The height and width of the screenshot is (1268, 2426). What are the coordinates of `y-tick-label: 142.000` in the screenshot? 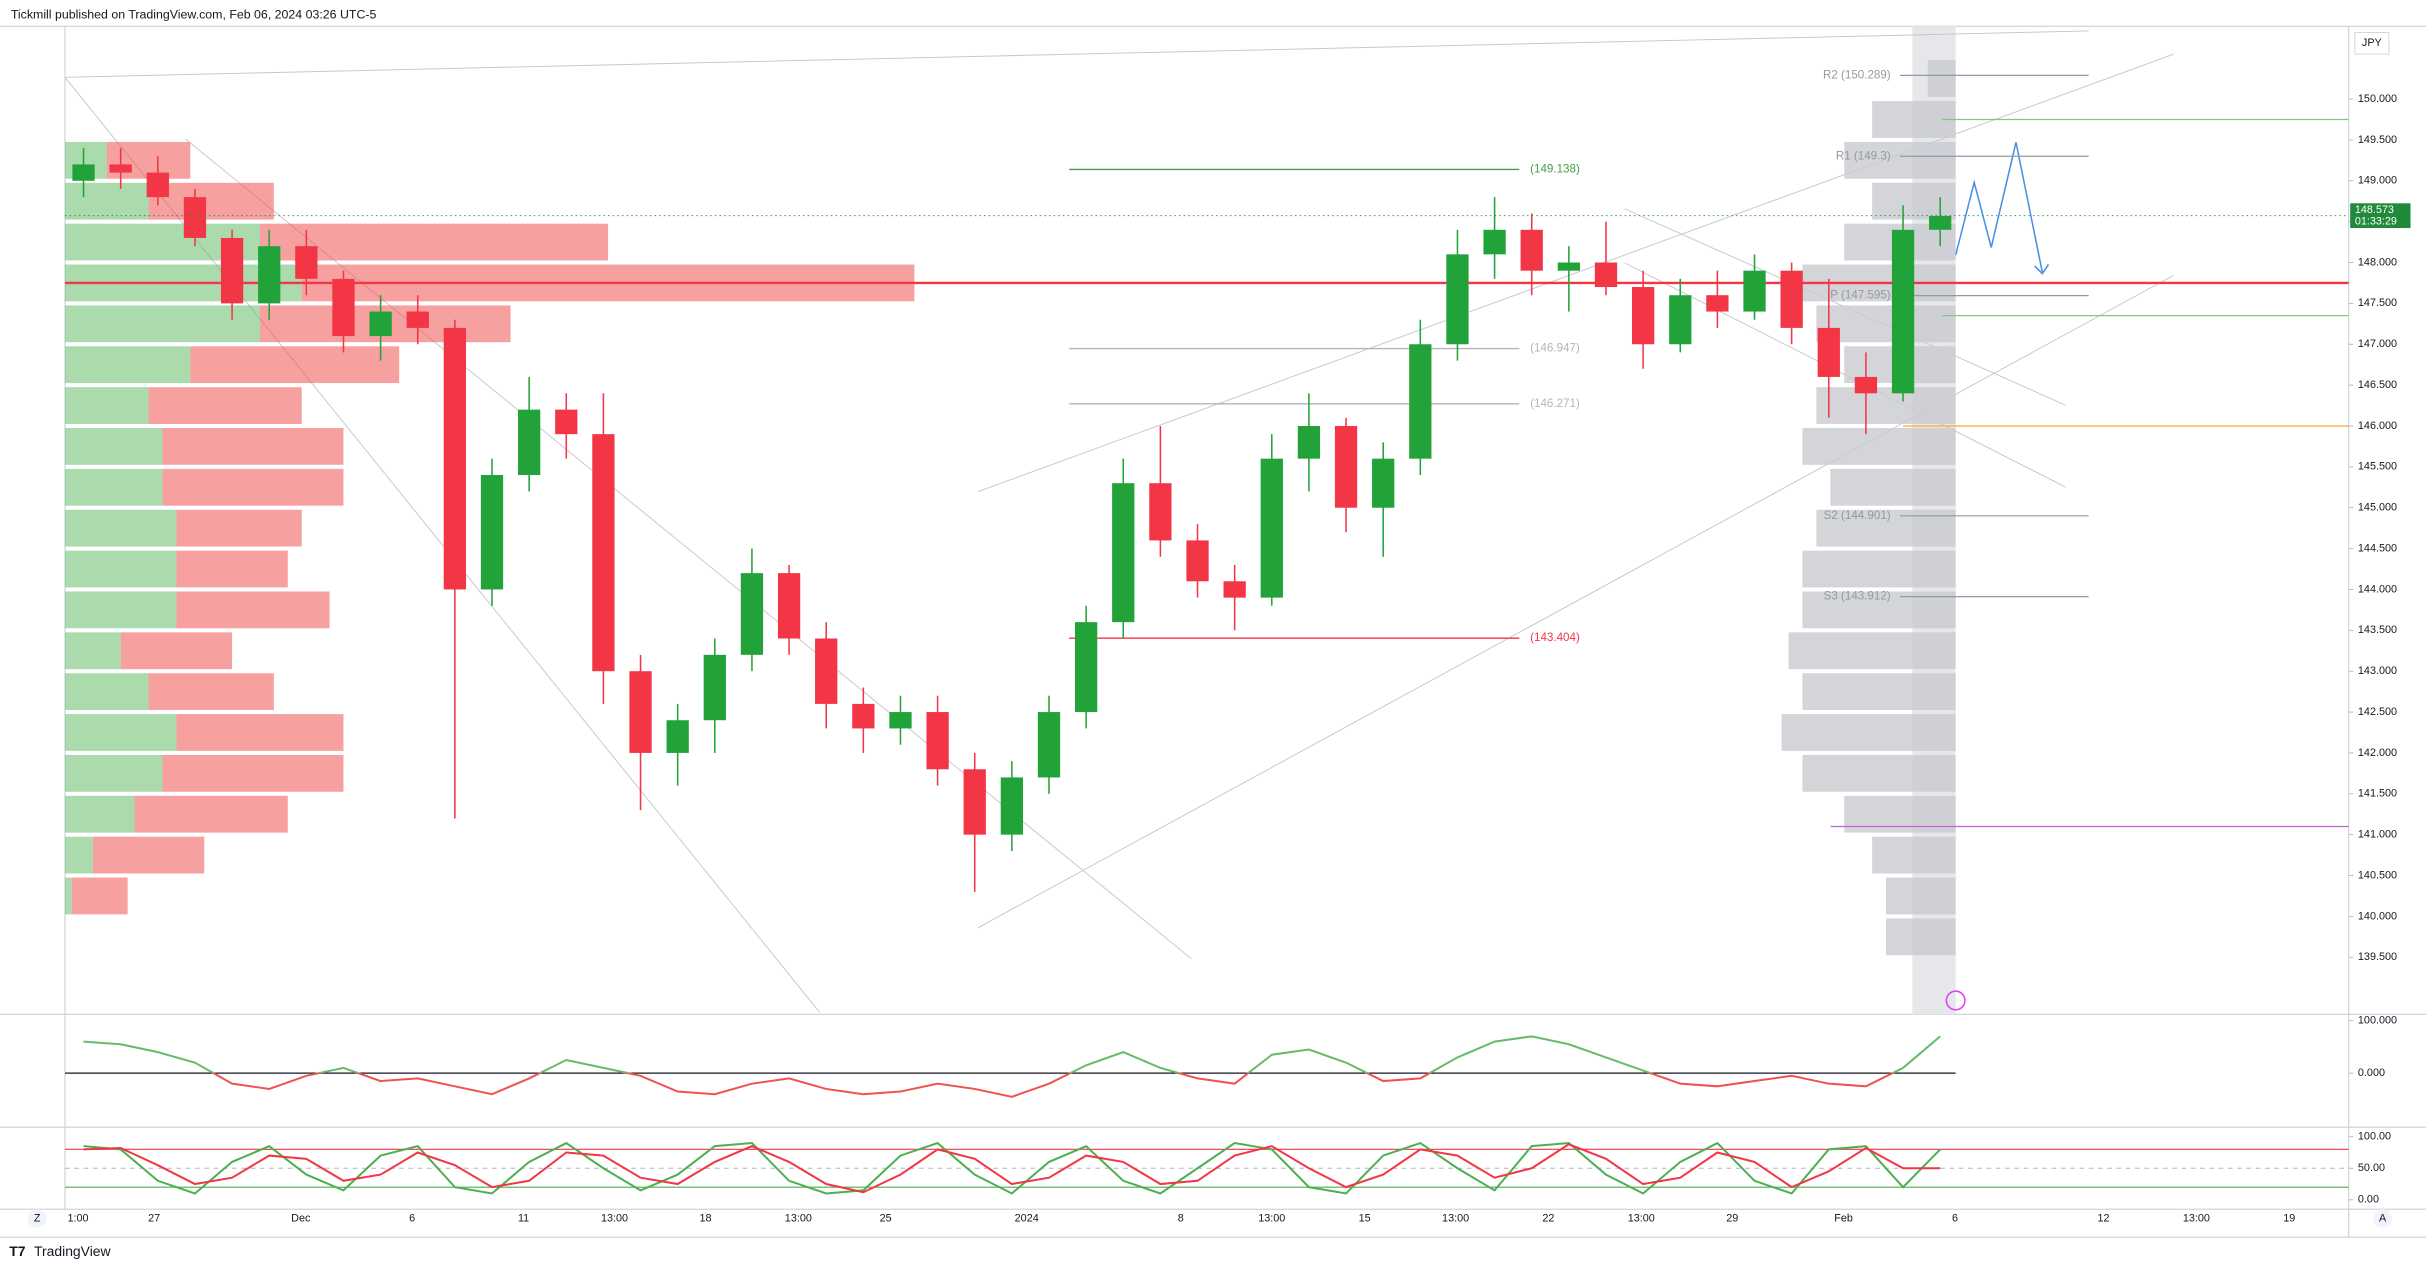 It's located at (2377, 753).